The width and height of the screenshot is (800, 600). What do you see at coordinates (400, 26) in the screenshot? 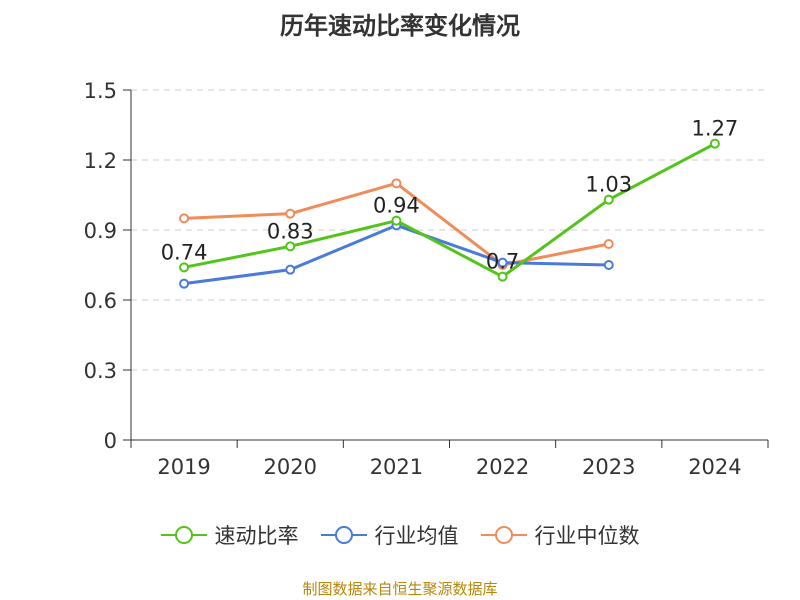
I see `chart-title: 历年速动比率变化情况` at bounding box center [400, 26].